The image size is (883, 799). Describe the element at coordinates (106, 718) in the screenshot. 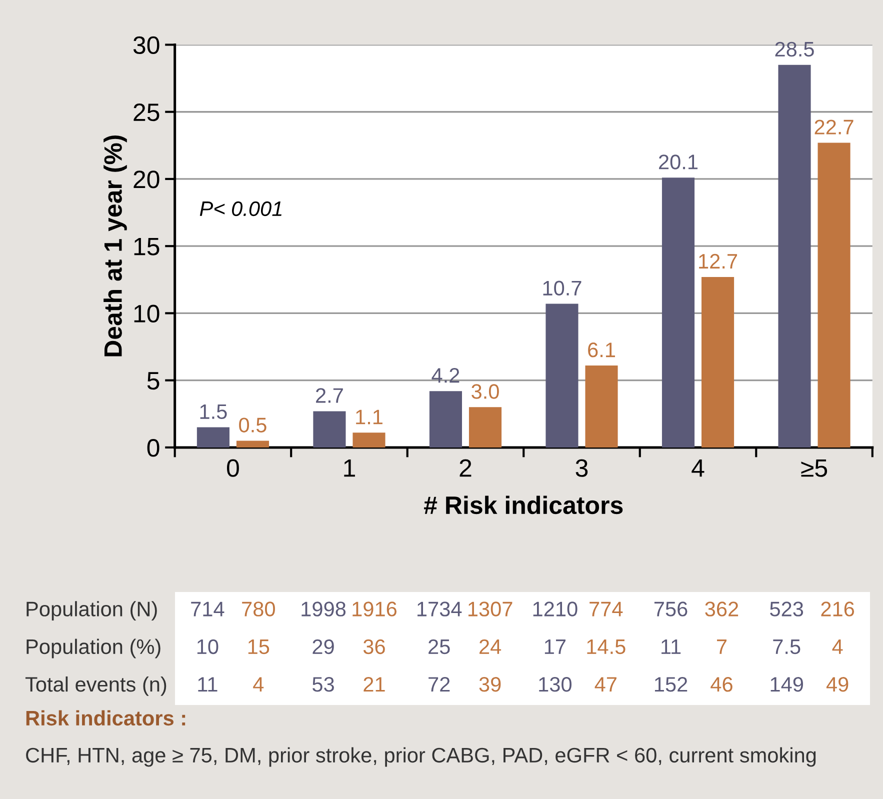

I see `text: Risk indicators :` at that location.